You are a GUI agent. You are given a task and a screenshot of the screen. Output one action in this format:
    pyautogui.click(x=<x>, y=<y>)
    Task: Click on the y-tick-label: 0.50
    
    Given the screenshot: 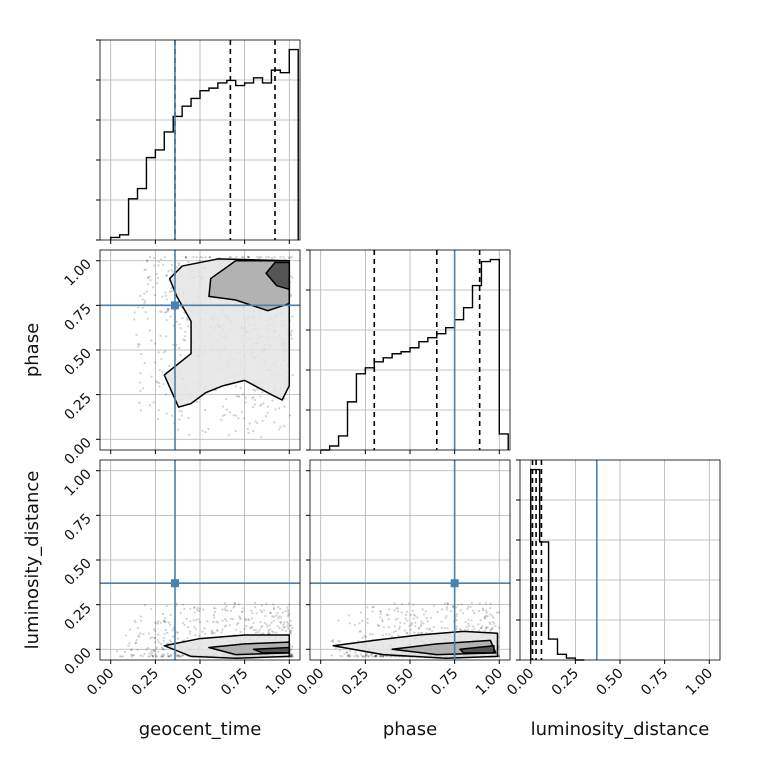 What is the action you would take?
    pyautogui.click(x=77, y=362)
    